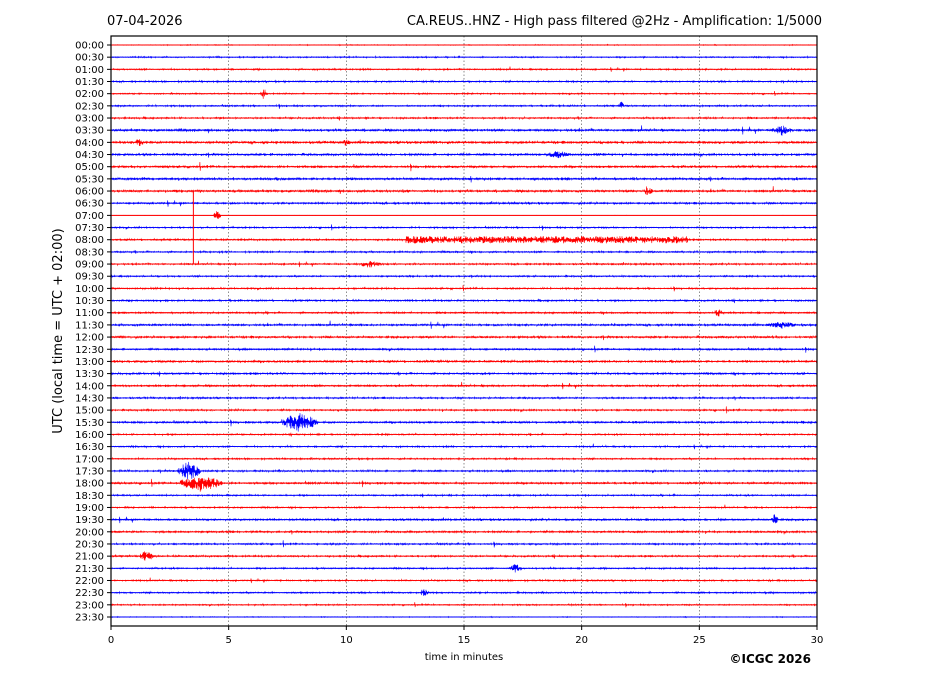  What do you see at coordinates (89, 252) in the screenshot?
I see `row-time-label: 08:30` at bounding box center [89, 252].